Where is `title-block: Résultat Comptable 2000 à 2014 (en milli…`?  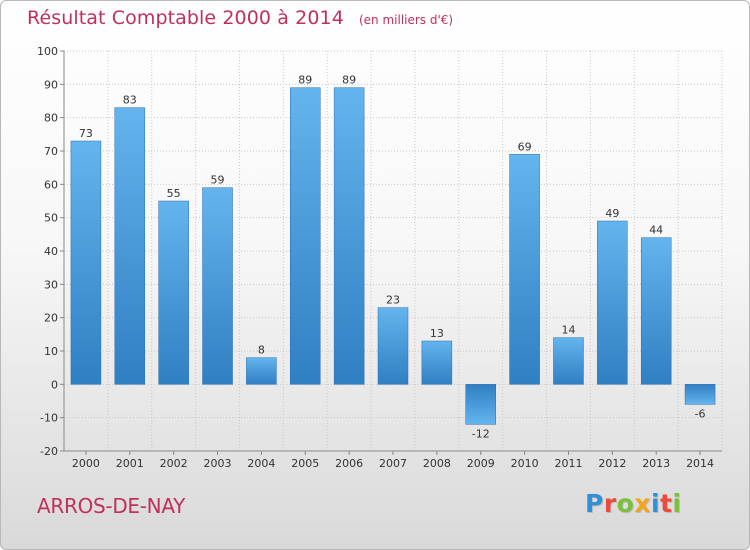
title-block: Résultat Comptable 2000 à 2014 (en milli… is located at coordinates (240, 18).